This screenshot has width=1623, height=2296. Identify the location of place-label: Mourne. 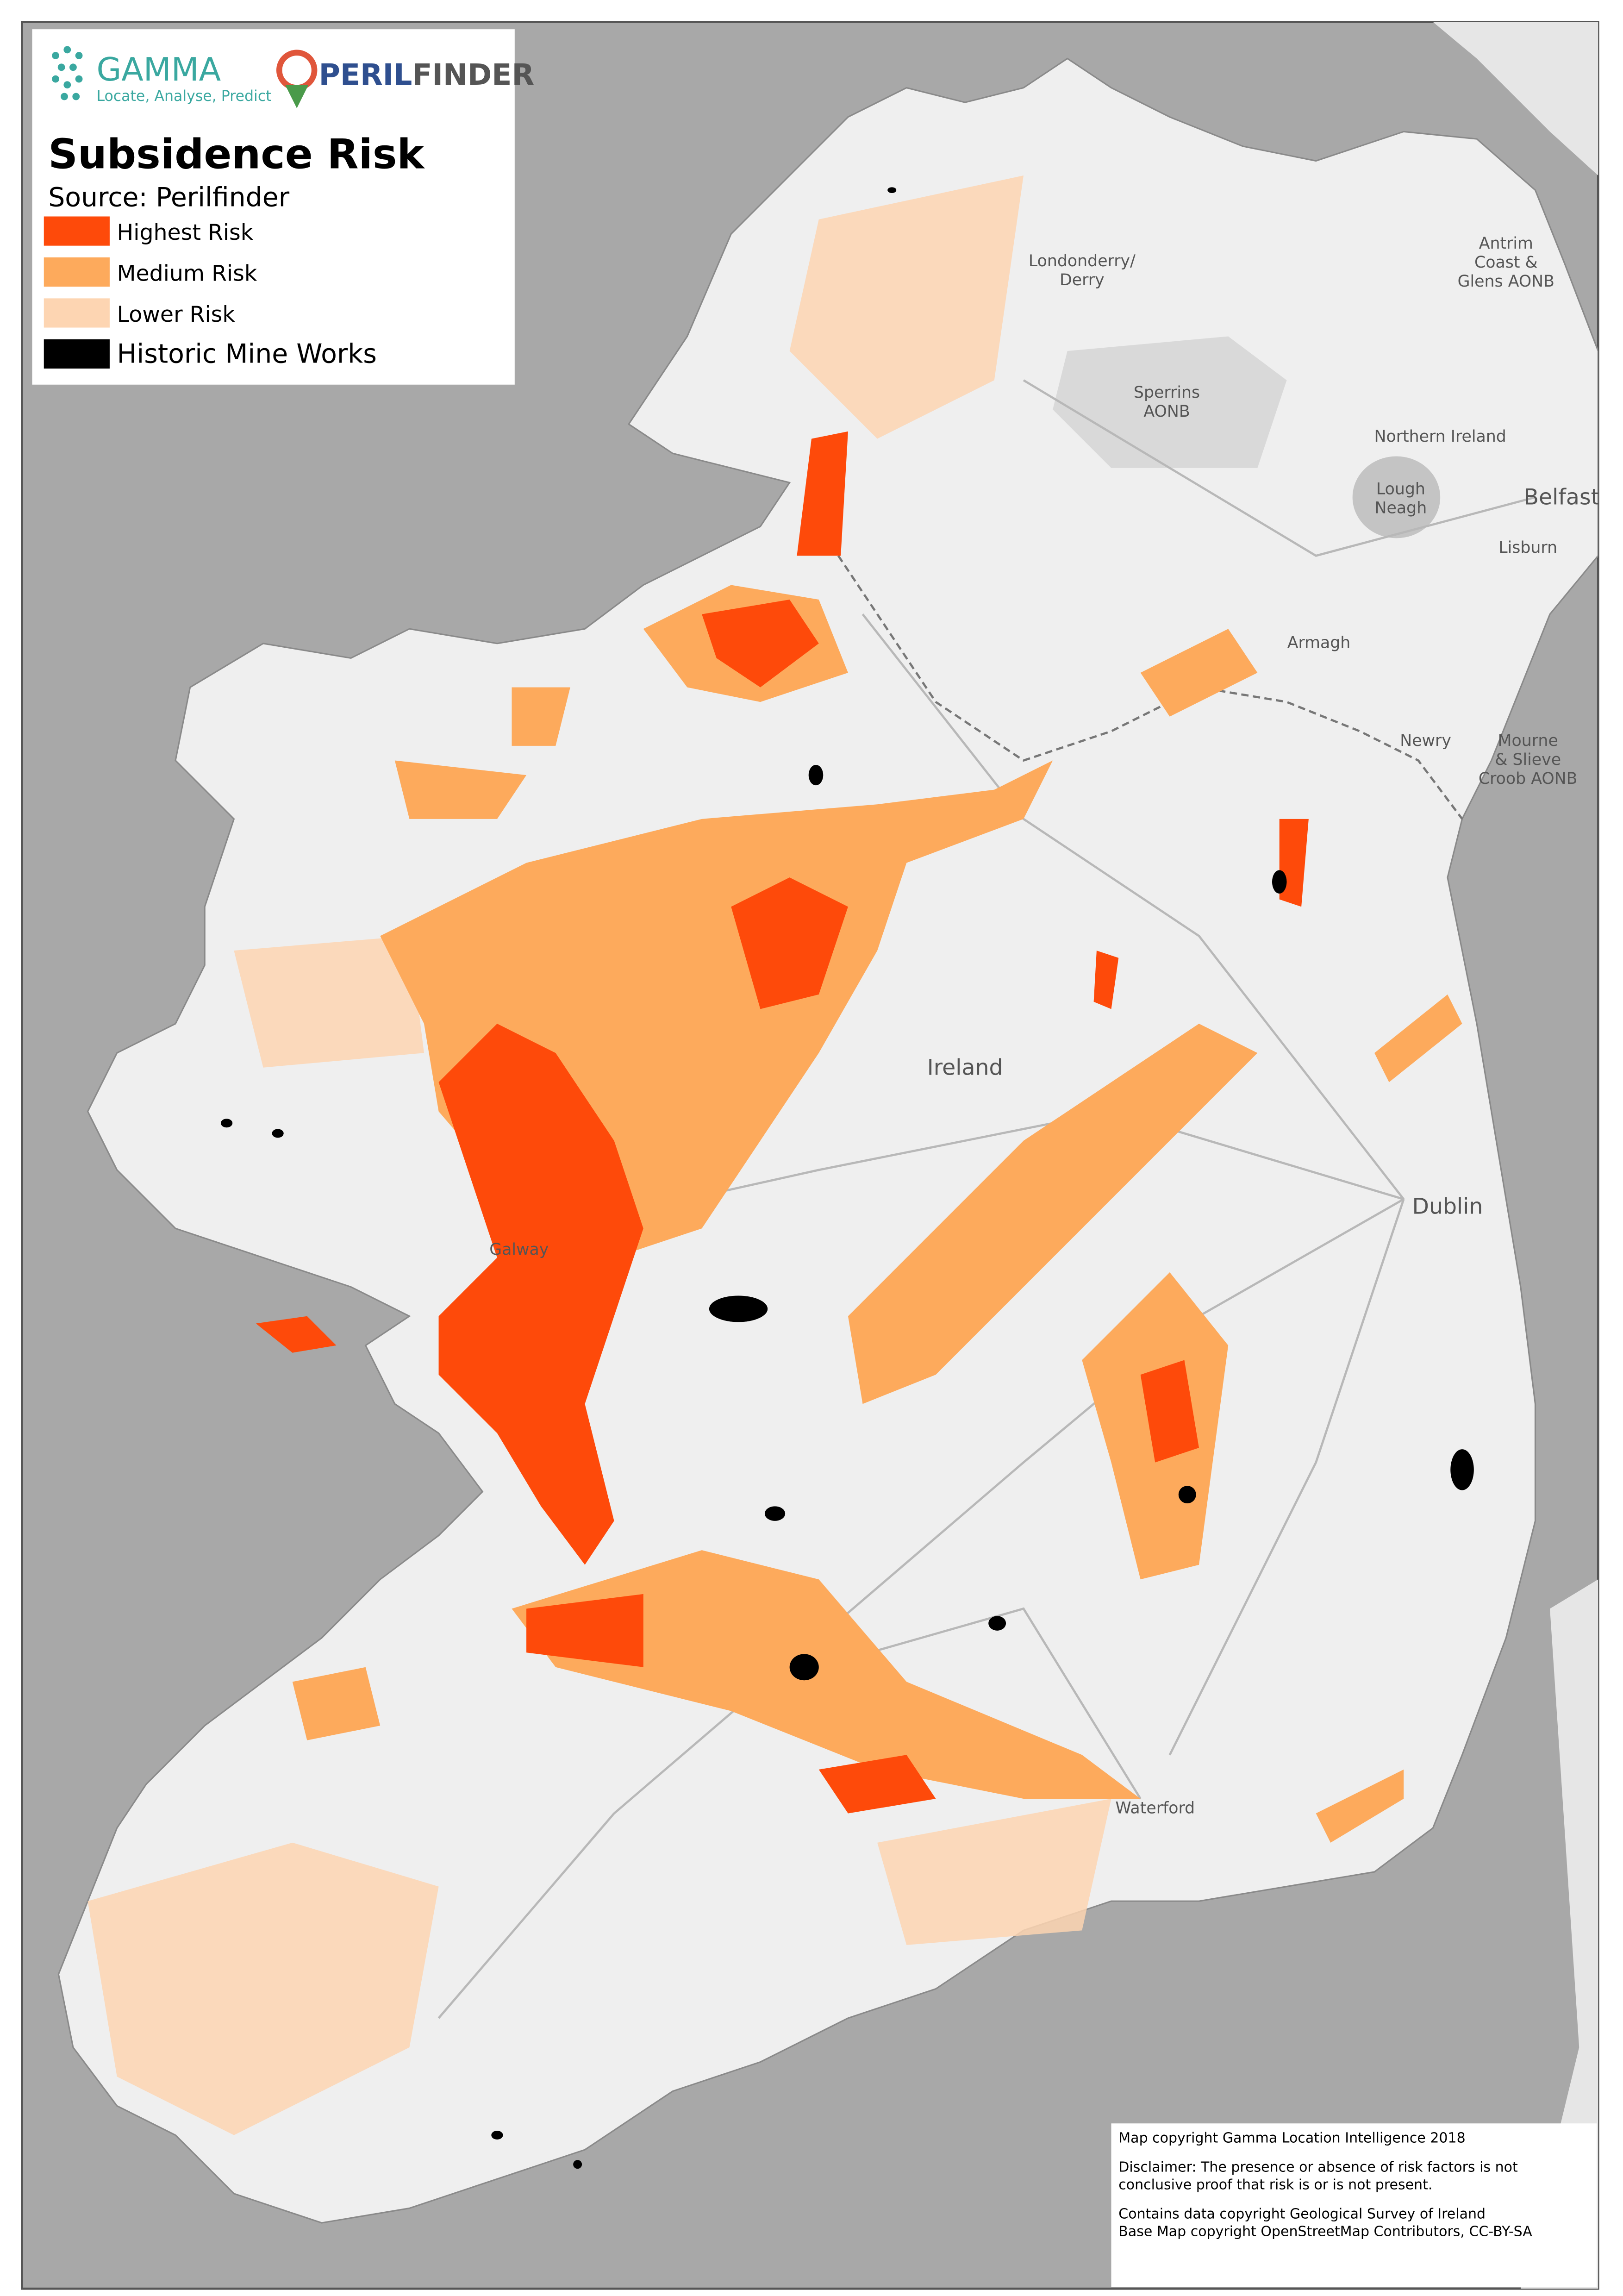
(1528, 741).